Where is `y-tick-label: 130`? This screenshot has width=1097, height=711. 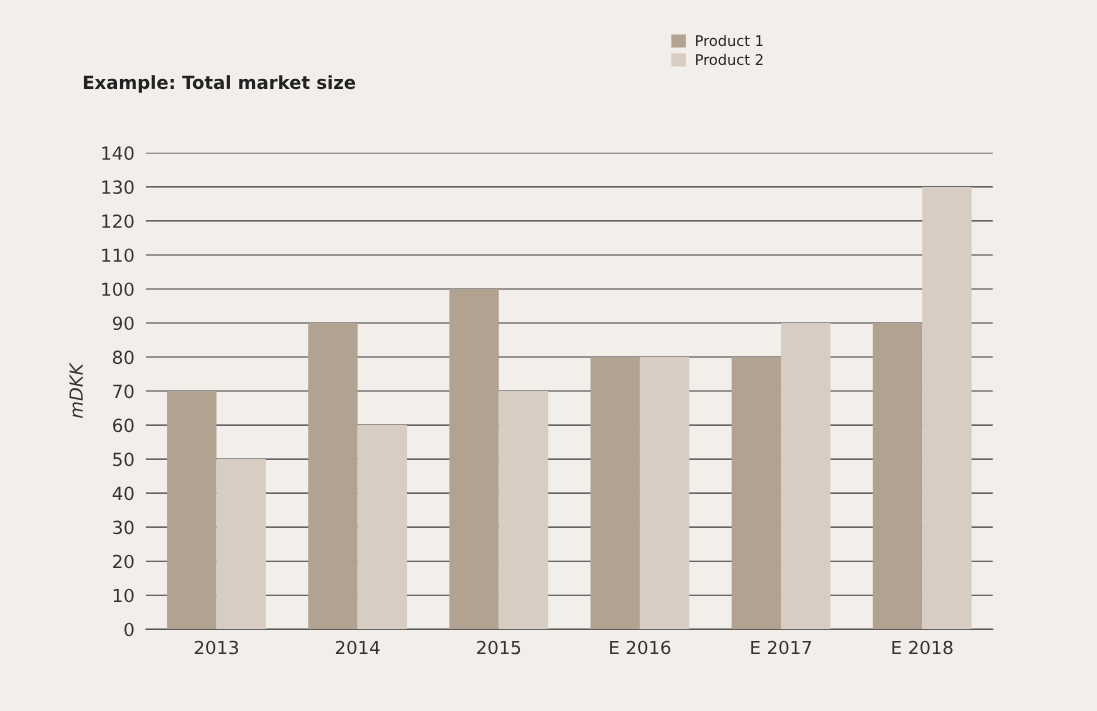 y-tick-label: 130 is located at coordinates (118, 187).